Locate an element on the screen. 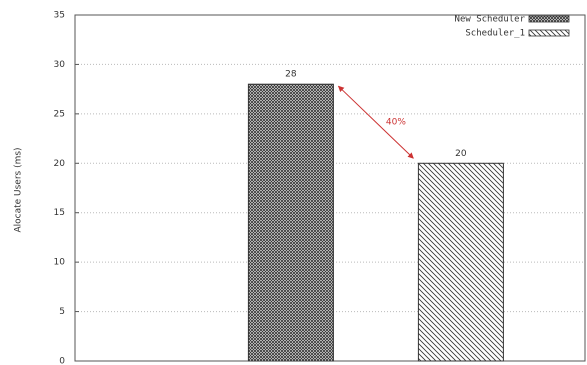  data-label: 20 is located at coordinates (461, 154).